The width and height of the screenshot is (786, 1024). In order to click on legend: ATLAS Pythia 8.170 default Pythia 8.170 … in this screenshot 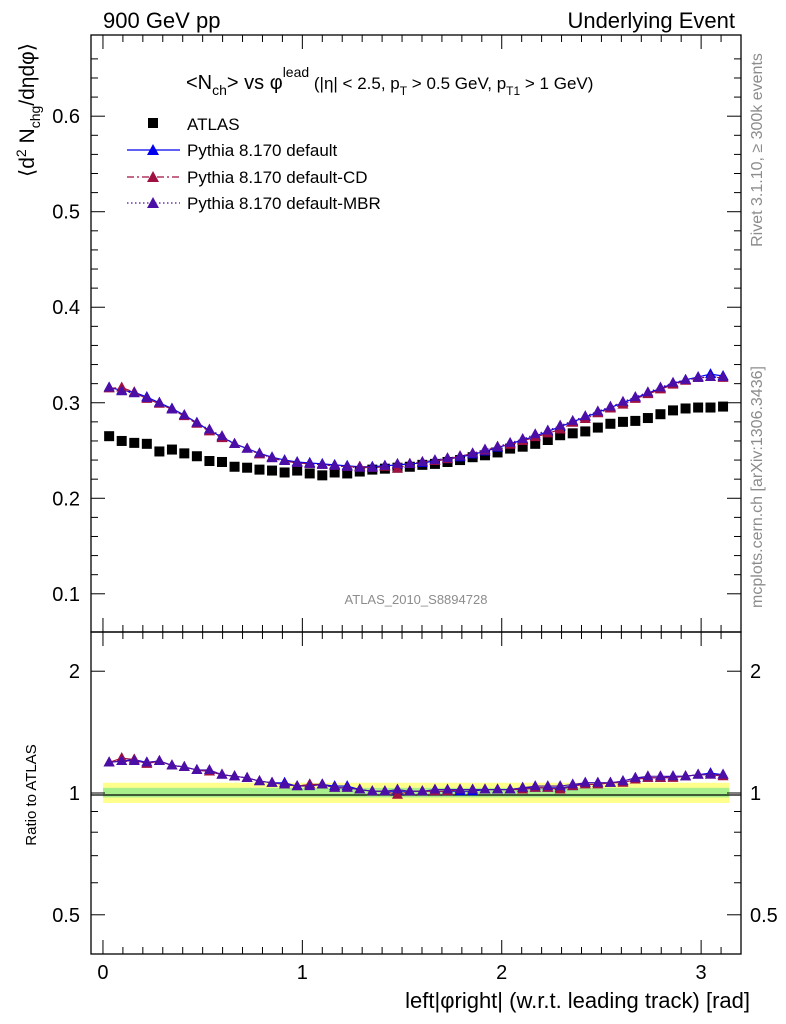, I will do `click(254, 164)`.